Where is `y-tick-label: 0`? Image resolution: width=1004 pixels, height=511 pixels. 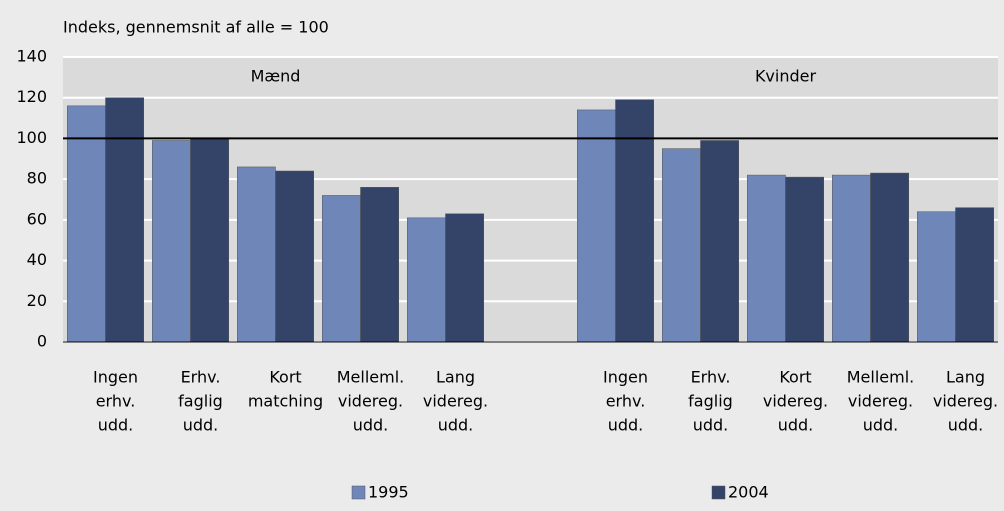 y-tick-label: 0 is located at coordinates (42, 341).